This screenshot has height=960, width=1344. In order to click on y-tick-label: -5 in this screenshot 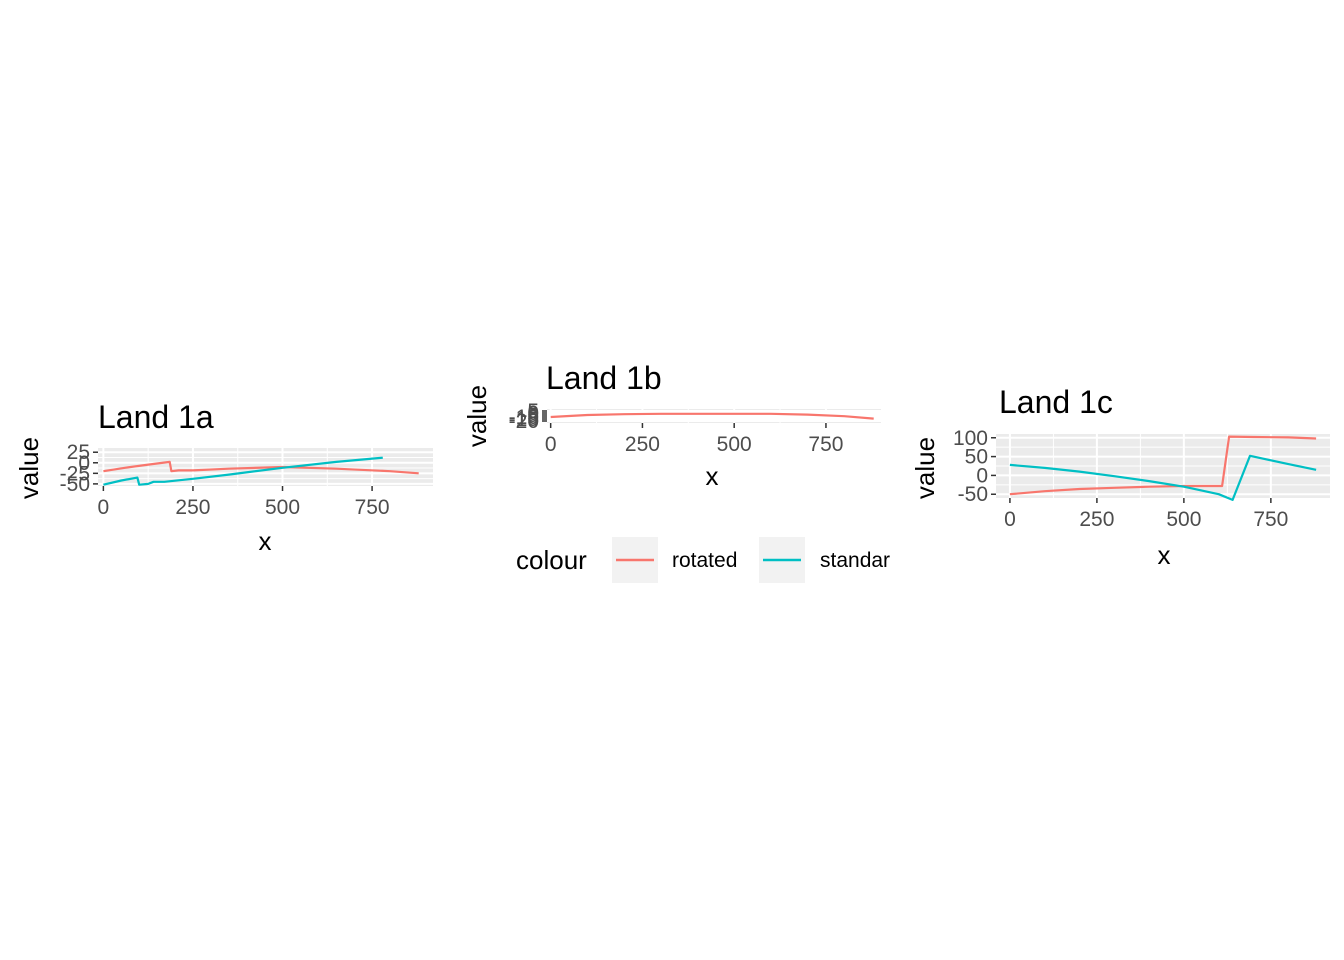, I will do `click(529, 415)`.